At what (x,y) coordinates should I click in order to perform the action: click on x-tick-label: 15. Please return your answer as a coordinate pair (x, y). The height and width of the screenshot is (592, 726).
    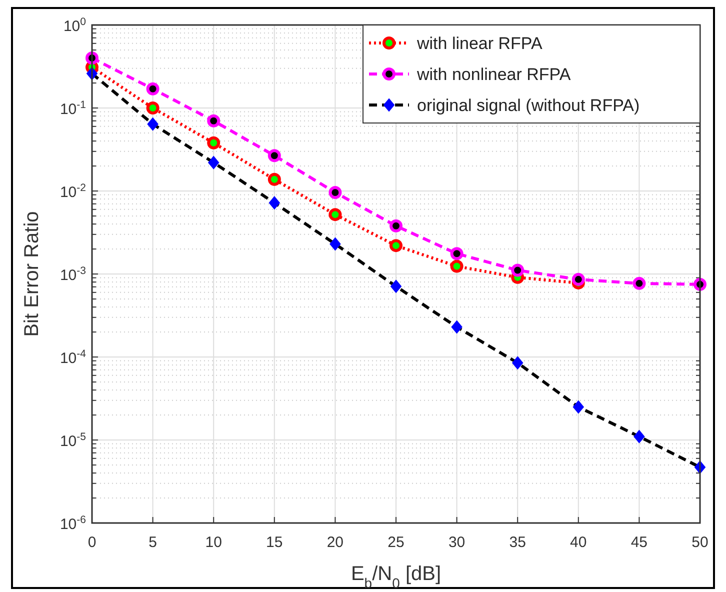
    Looking at the image, I should click on (274, 542).